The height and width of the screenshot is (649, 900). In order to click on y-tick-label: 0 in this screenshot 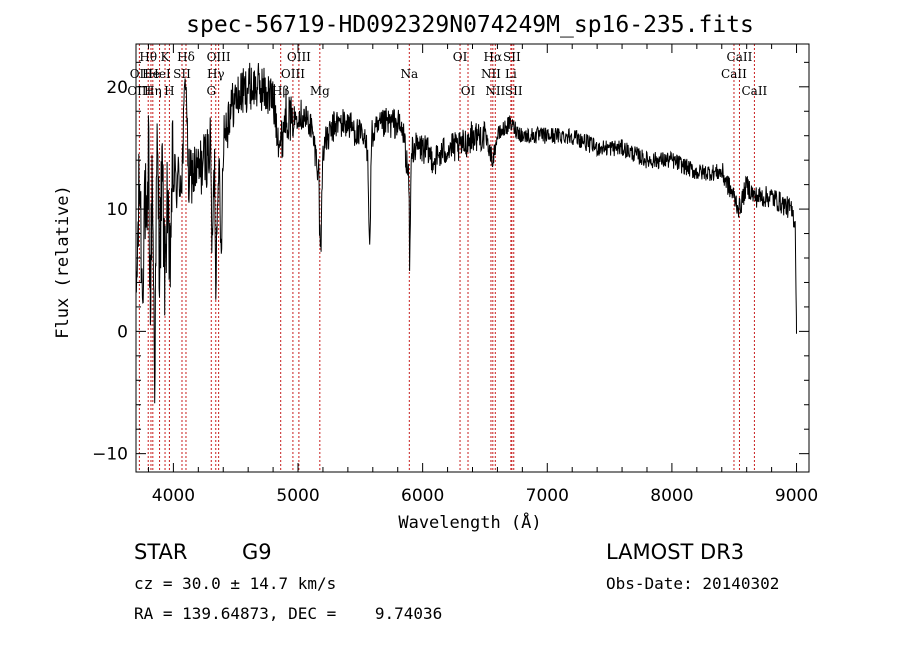, I will do `click(122, 332)`.